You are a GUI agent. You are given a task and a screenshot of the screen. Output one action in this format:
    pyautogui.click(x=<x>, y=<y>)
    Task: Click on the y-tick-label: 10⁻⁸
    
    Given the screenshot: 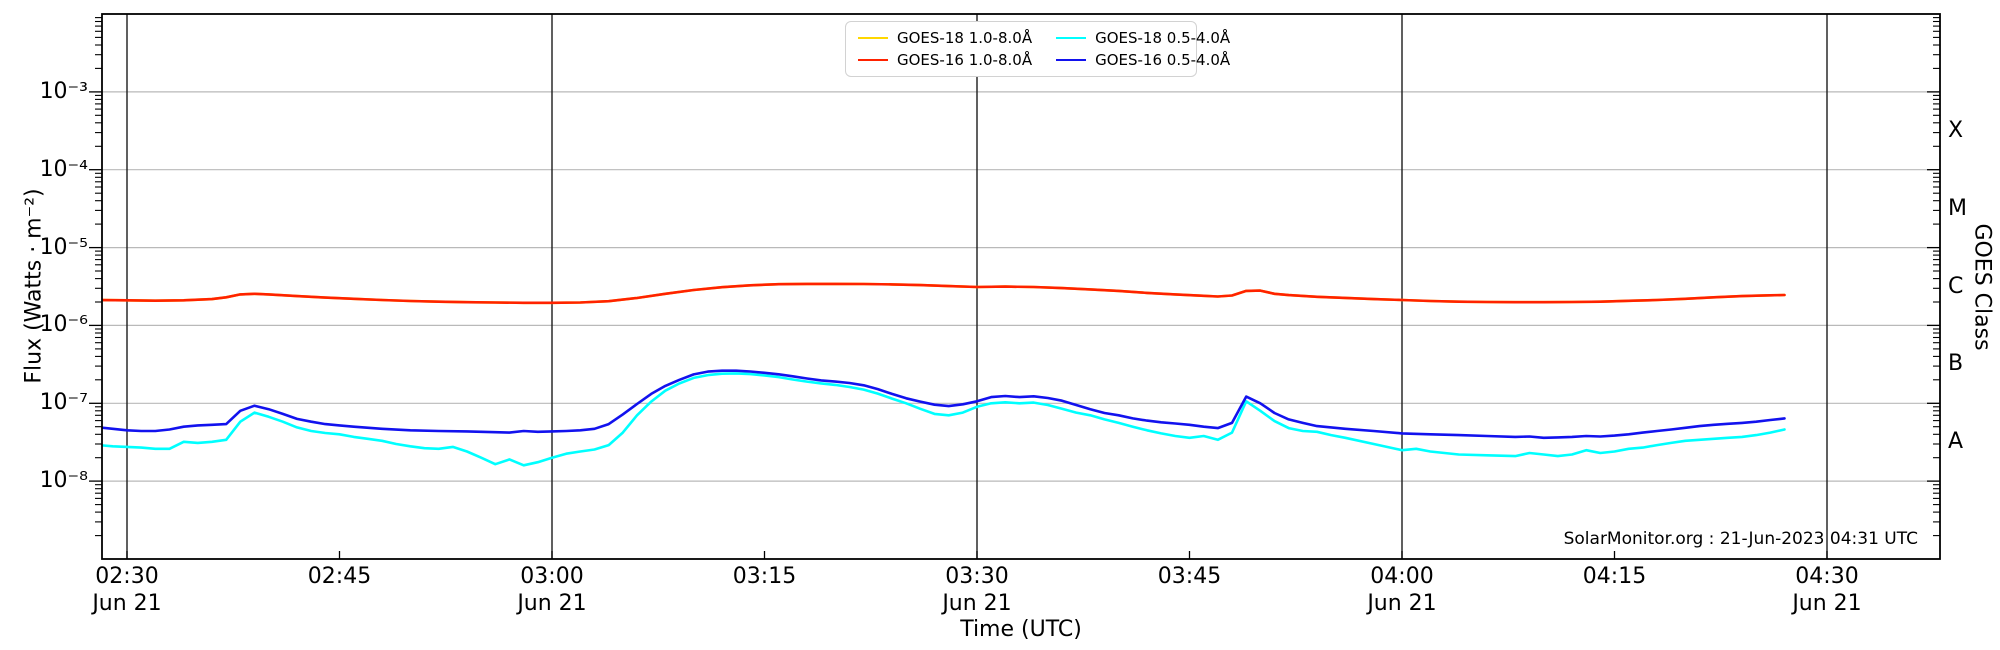 What is the action you would take?
    pyautogui.click(x=63, y=481)
    